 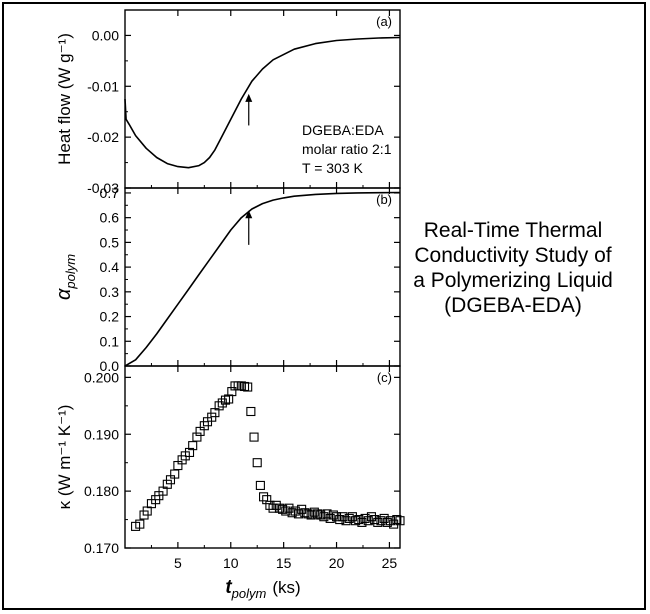 What do you see at coordinates (347, 149) in the screenshot?
I see `legend-text: molar ratio 2:1` at bounding box center [347, 149].